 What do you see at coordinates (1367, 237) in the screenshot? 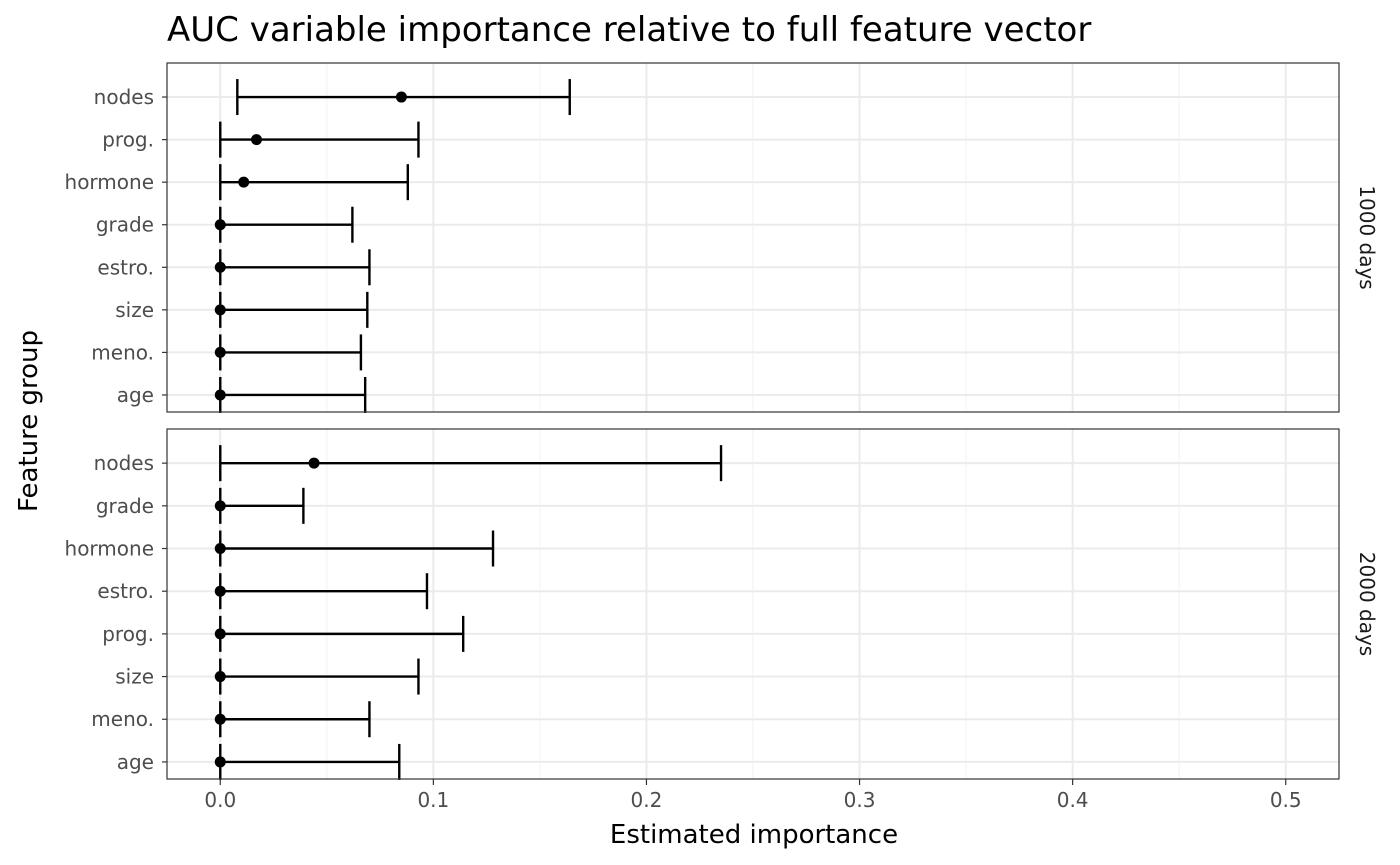
I see `facet-strip-label: 1000 days` at bounding box center [1367, 237].